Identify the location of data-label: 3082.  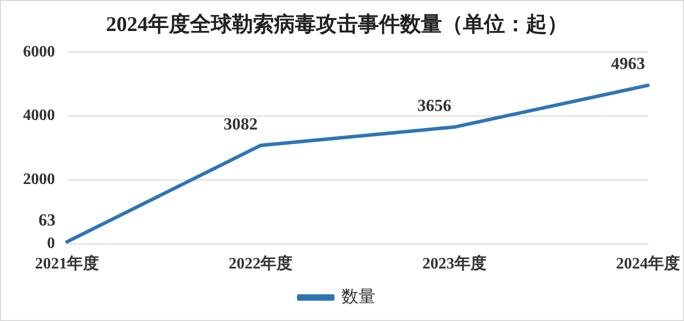
(241, 124).